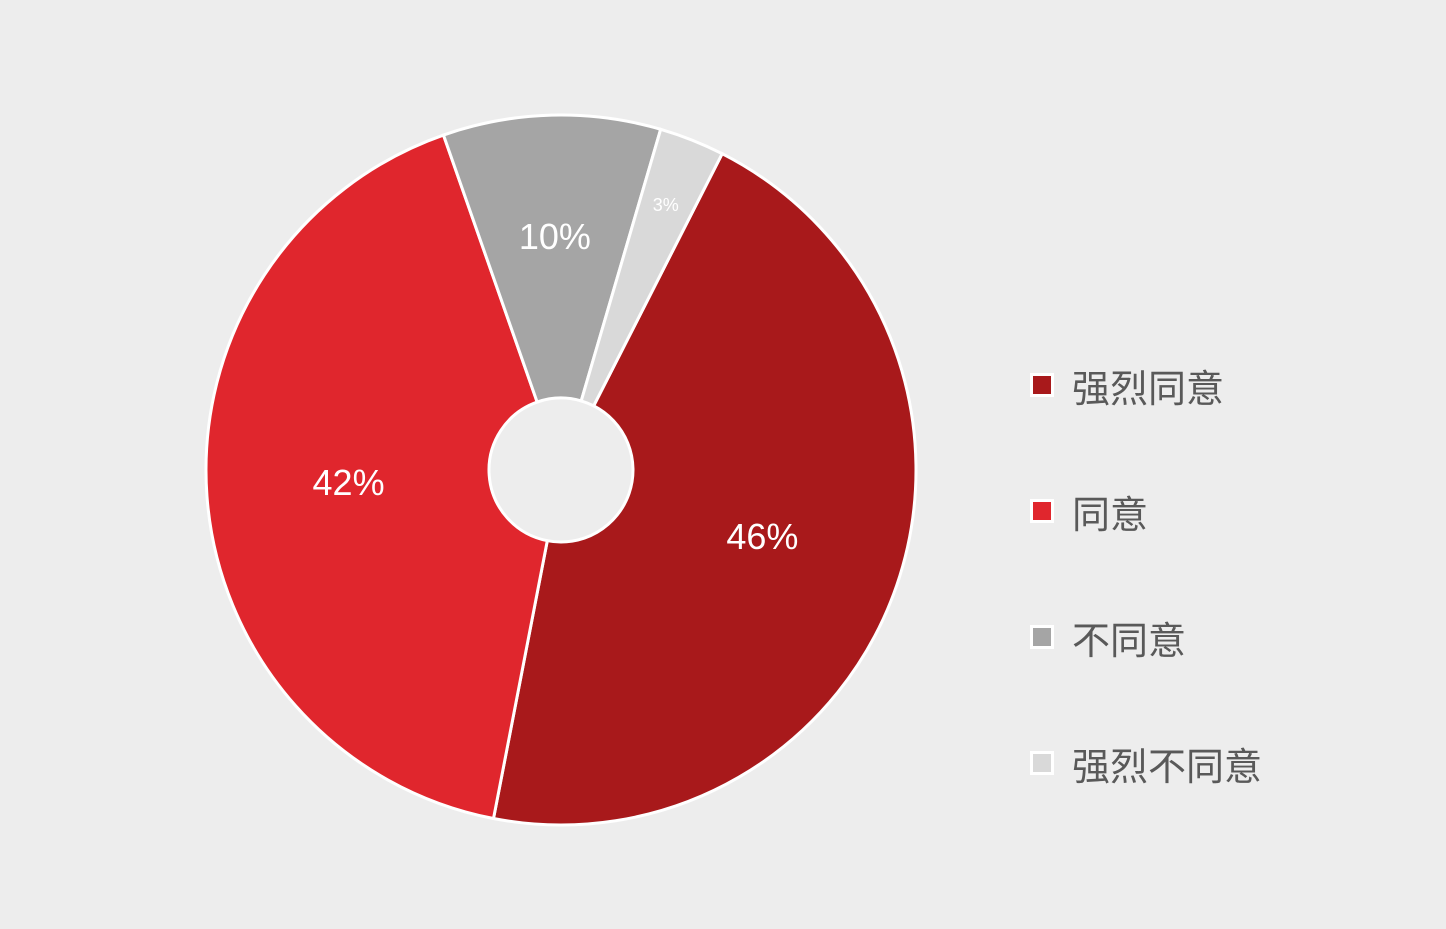 This screenshot has width=1446, height=929. I want to click on legend-item-strongly-agree: 强烈同意, so click(1146, 385).